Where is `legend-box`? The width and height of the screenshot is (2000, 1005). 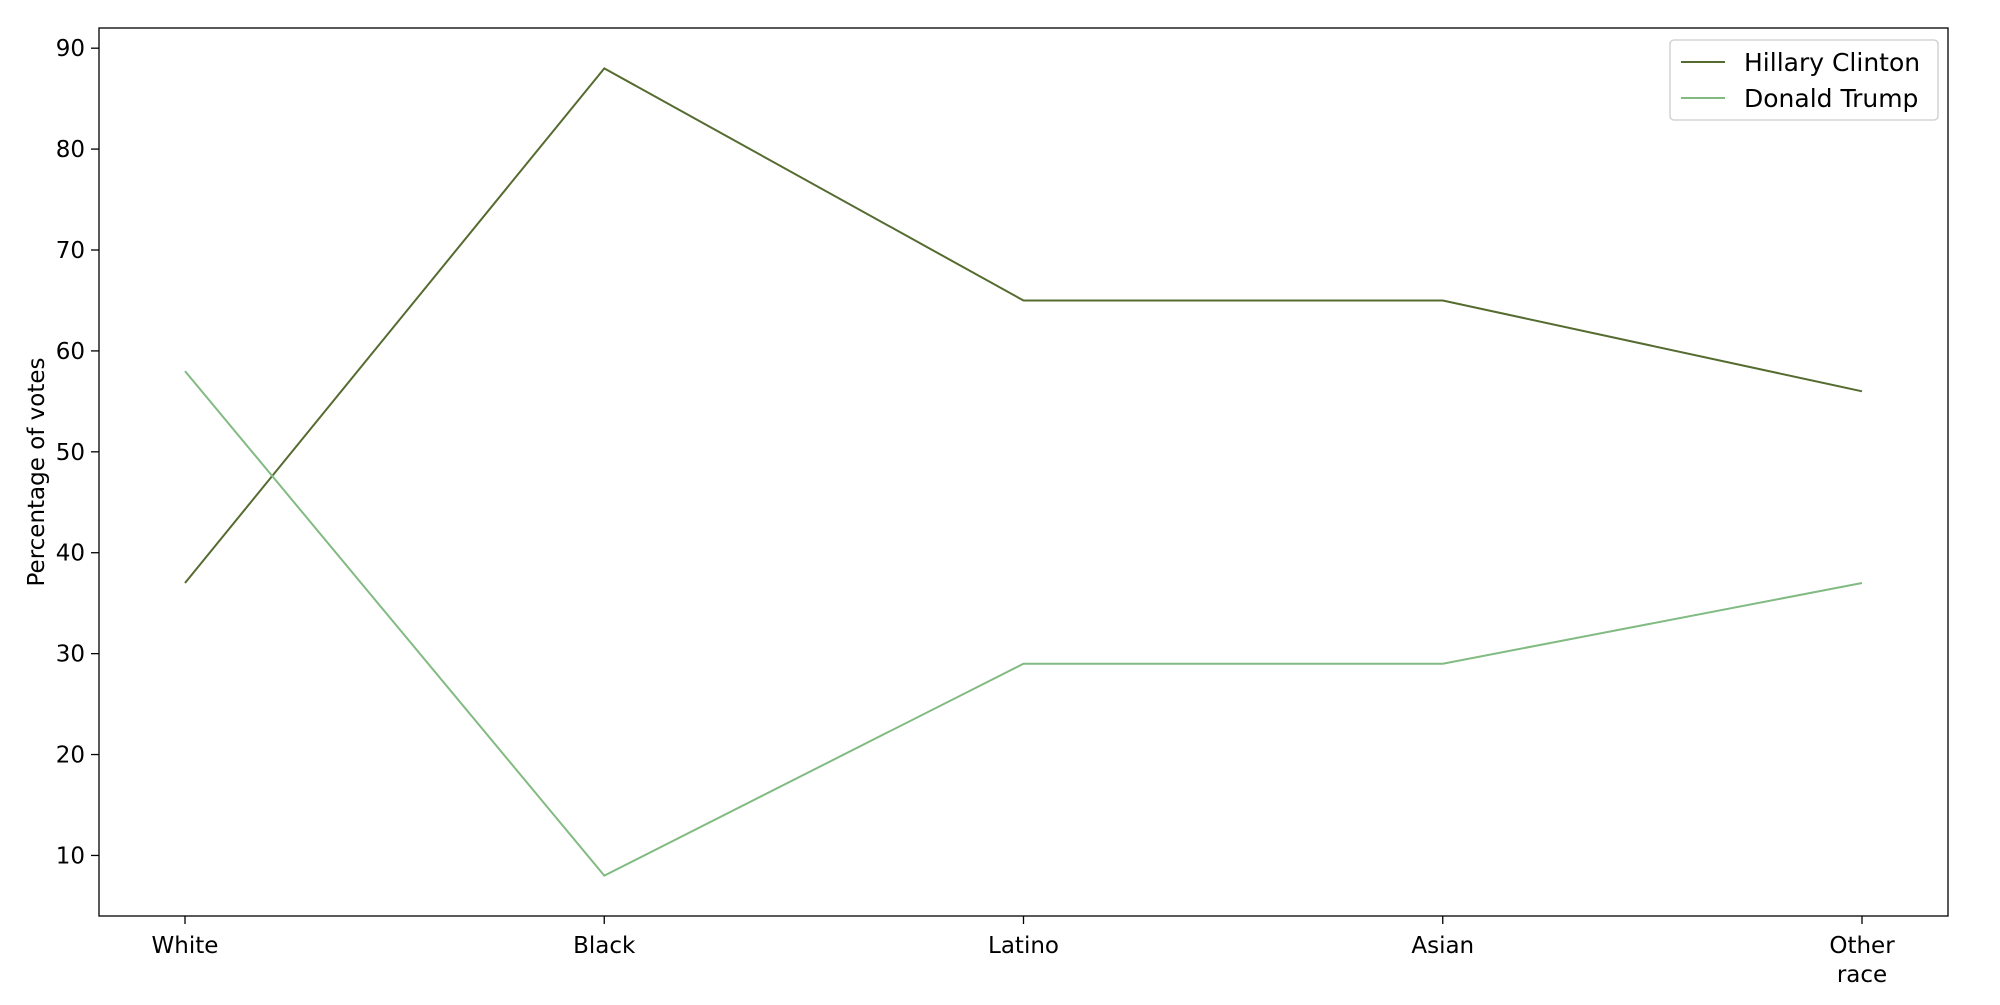 legend-box is located at coordinates (1804, 80).